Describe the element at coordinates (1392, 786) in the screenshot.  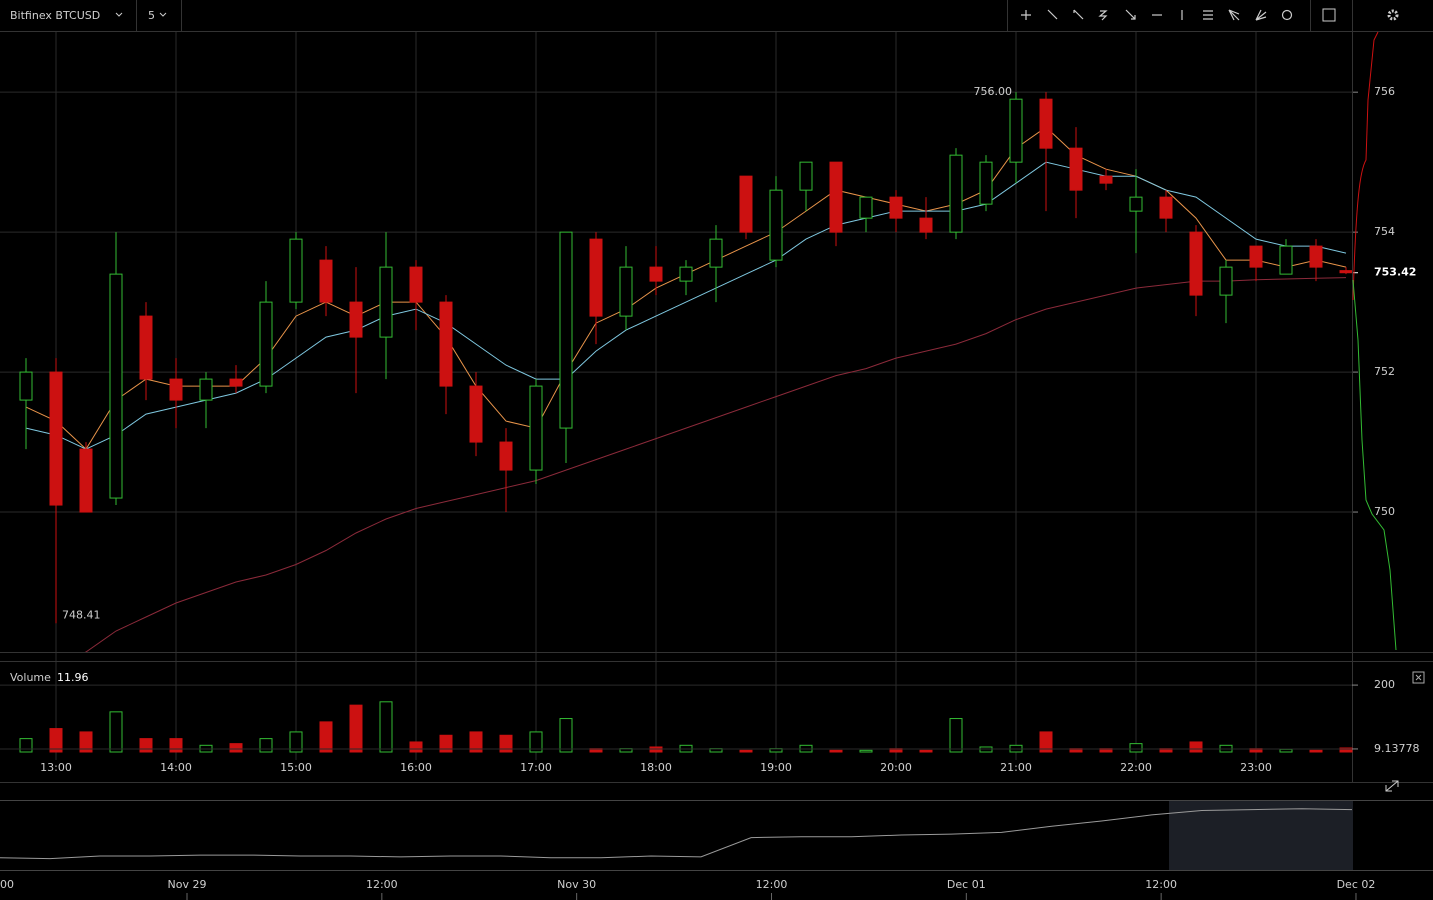
I see `fullscreen-button` at that location.